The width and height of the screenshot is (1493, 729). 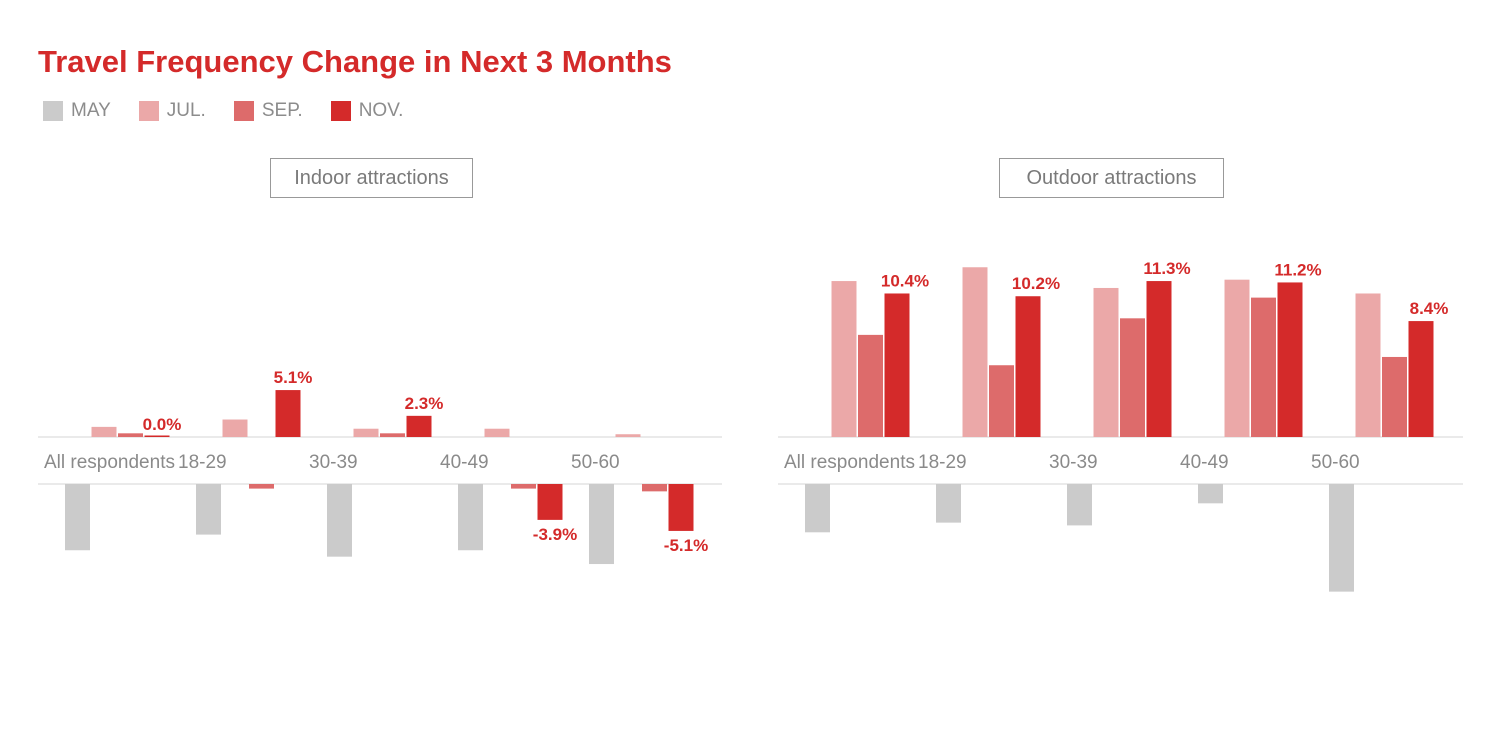 I want to click on outdoor-value-label-30-39: 11.3%, so click(x=1166, y=268).